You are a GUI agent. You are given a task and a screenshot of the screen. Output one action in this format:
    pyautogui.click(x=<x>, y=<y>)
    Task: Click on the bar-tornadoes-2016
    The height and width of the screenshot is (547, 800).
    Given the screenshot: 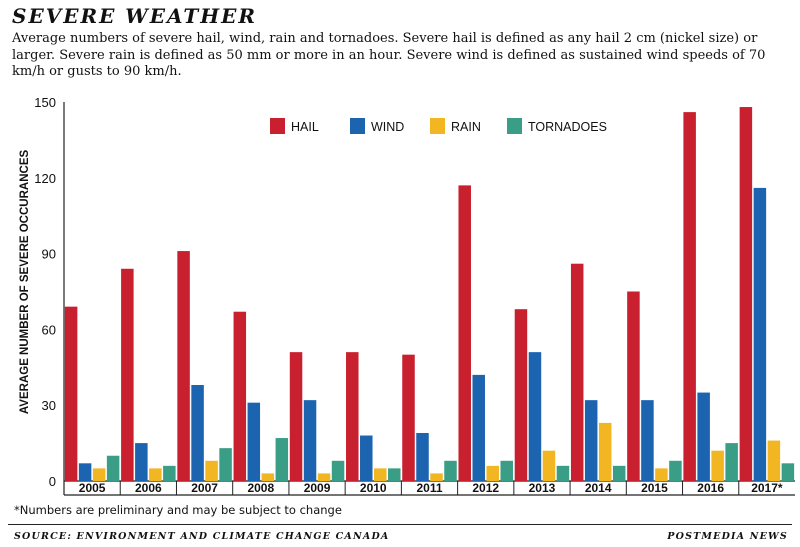 What is the action you would take?
    pyautogui.click(x=731, y=462)
    